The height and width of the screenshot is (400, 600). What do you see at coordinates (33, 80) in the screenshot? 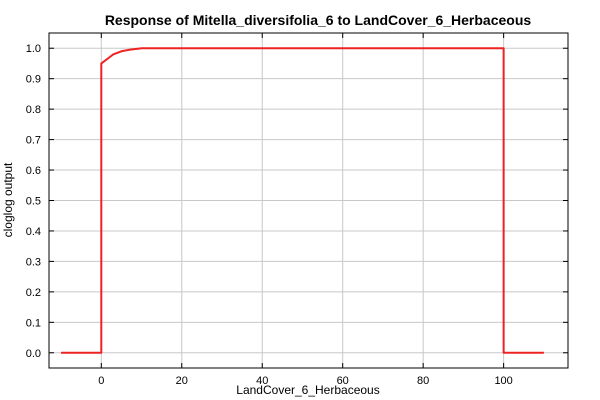
I see `y-tick-label: 0.9` at bounding box center [33, 80].